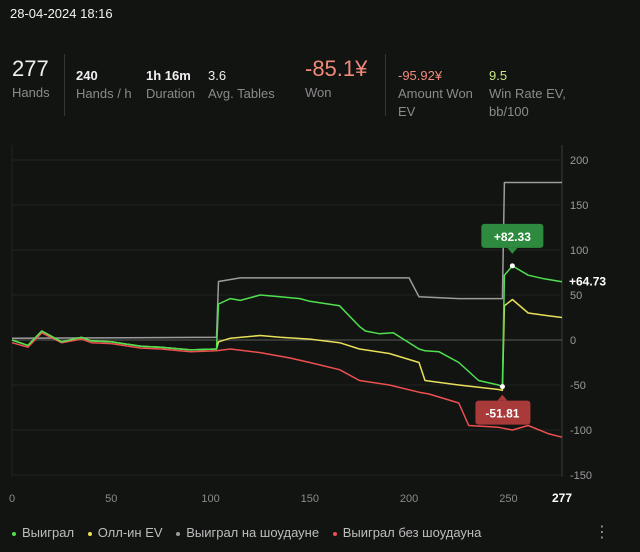  I want to click on peak-badge-label: +82.33, so click(512, 237).